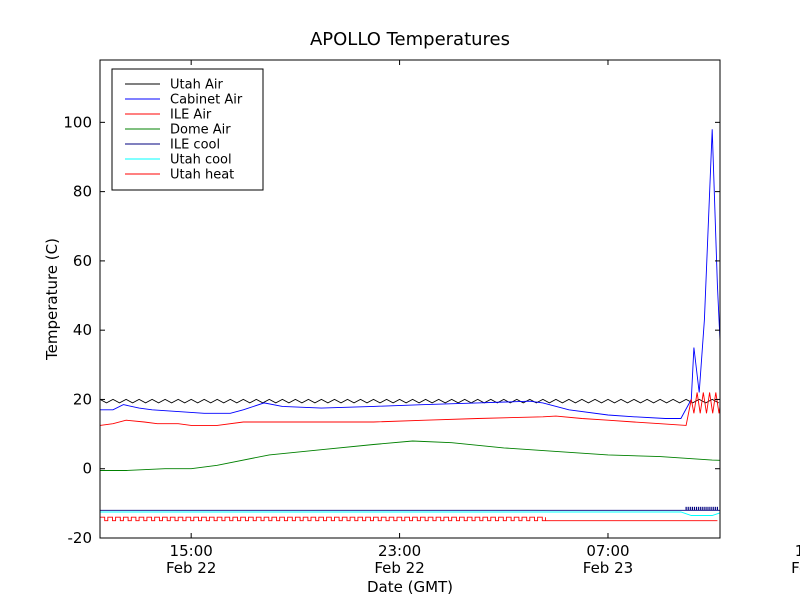  I want to click on legend-label-utah-air: Utah Air, so click(196, 85).